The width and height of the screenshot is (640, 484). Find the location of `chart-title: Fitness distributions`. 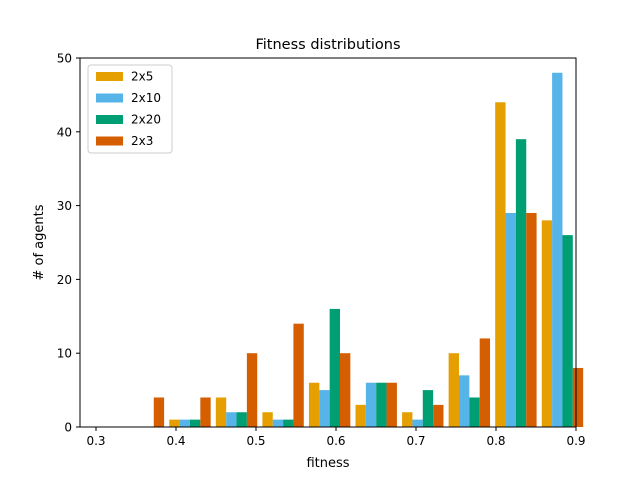

chart-title: Fitness distributions is located at coordinates (327, 45).